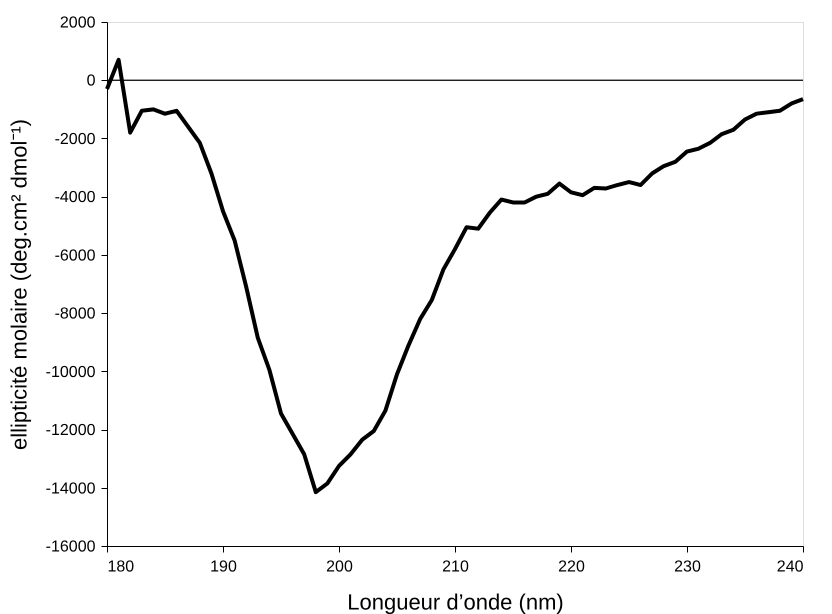 Image resolution: width=832 pixels, height=614 pixels. What do you see at coordinates (455, 602) in the screenshot?
I see `x-axis-title: Longueur d’onde (nm)` at bounding box center [455, 602].